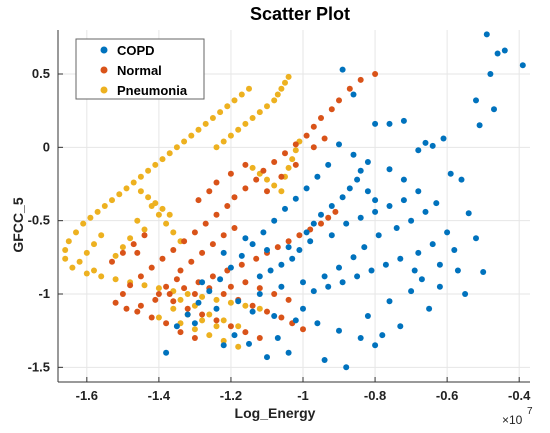 This screenshot has width=550, height=433. I want to click on y-tick-label: -0.5, so click(39, 220).